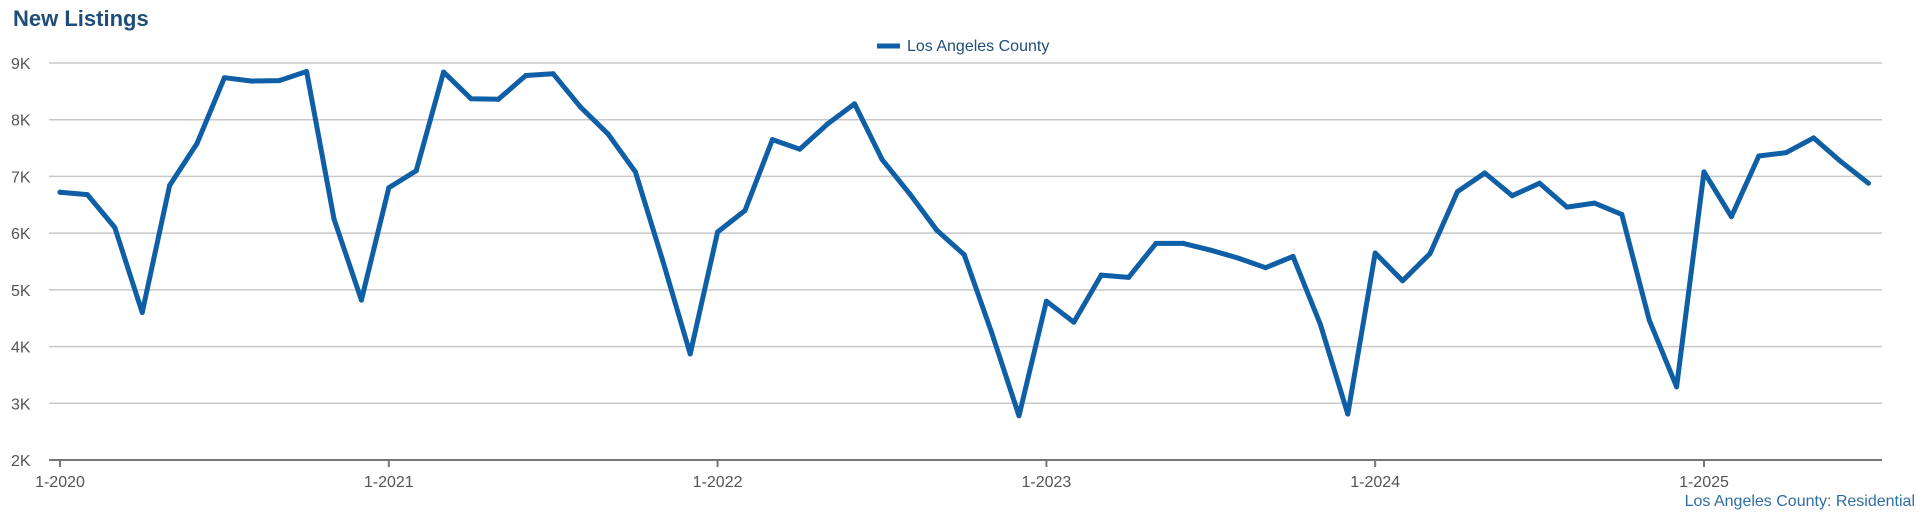 This screenshot has height=514, width=1920. Describe the element at coordinates (60, 482) in the screenshot. I see `x-tick-label-1-2020: 1-2020` at that location.